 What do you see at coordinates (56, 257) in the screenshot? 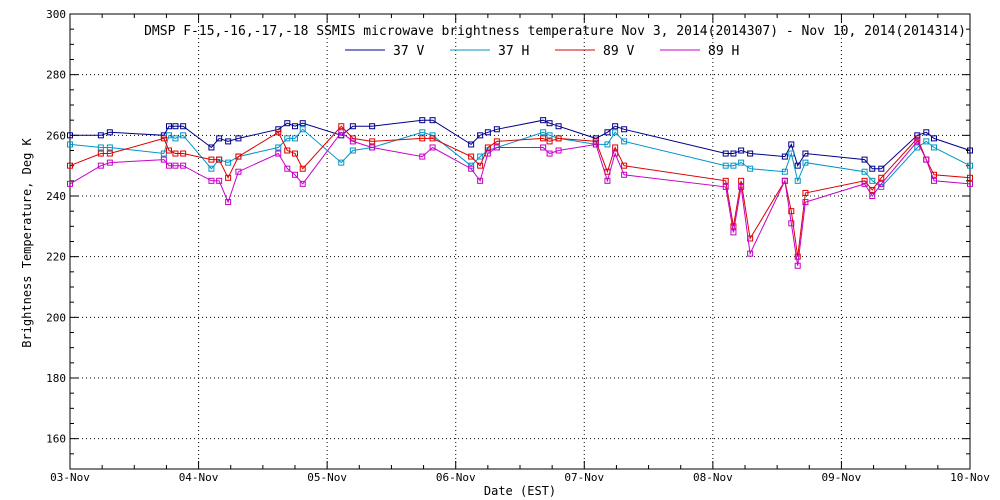
I see `y-tick-label: 220` at bounding box center [56, 257].